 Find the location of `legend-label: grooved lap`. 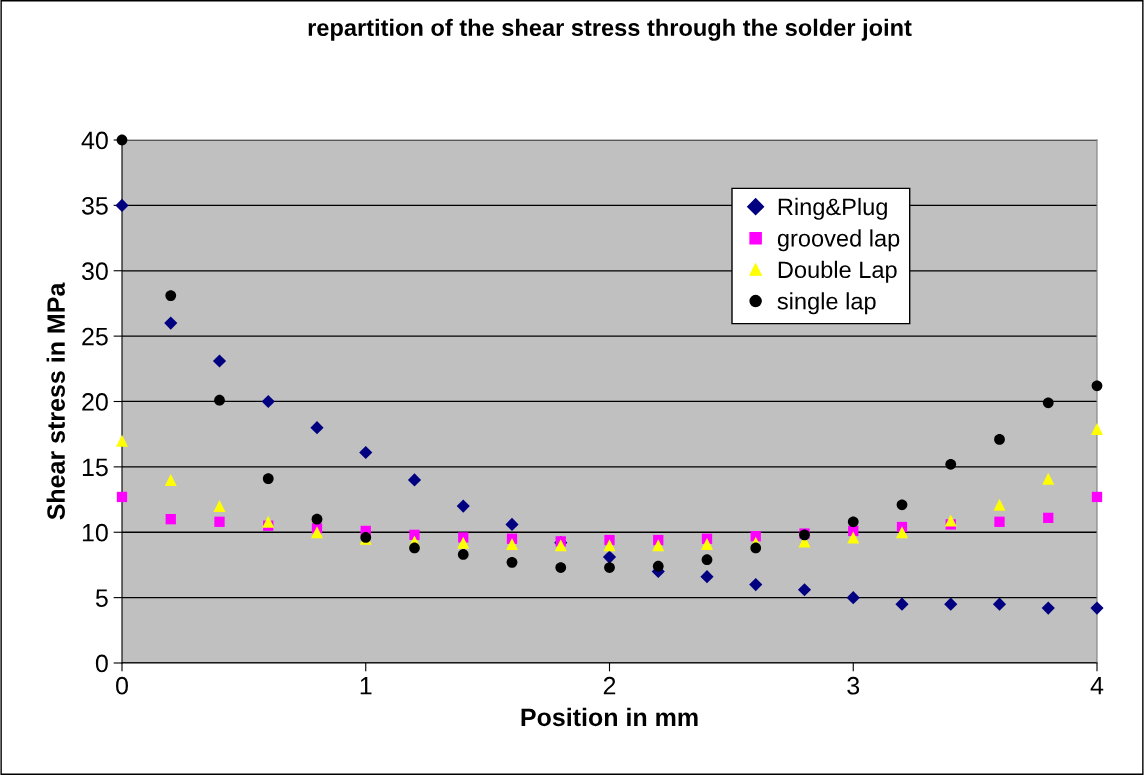

legend-label: grooved lap is located at coordinates (838, 240).